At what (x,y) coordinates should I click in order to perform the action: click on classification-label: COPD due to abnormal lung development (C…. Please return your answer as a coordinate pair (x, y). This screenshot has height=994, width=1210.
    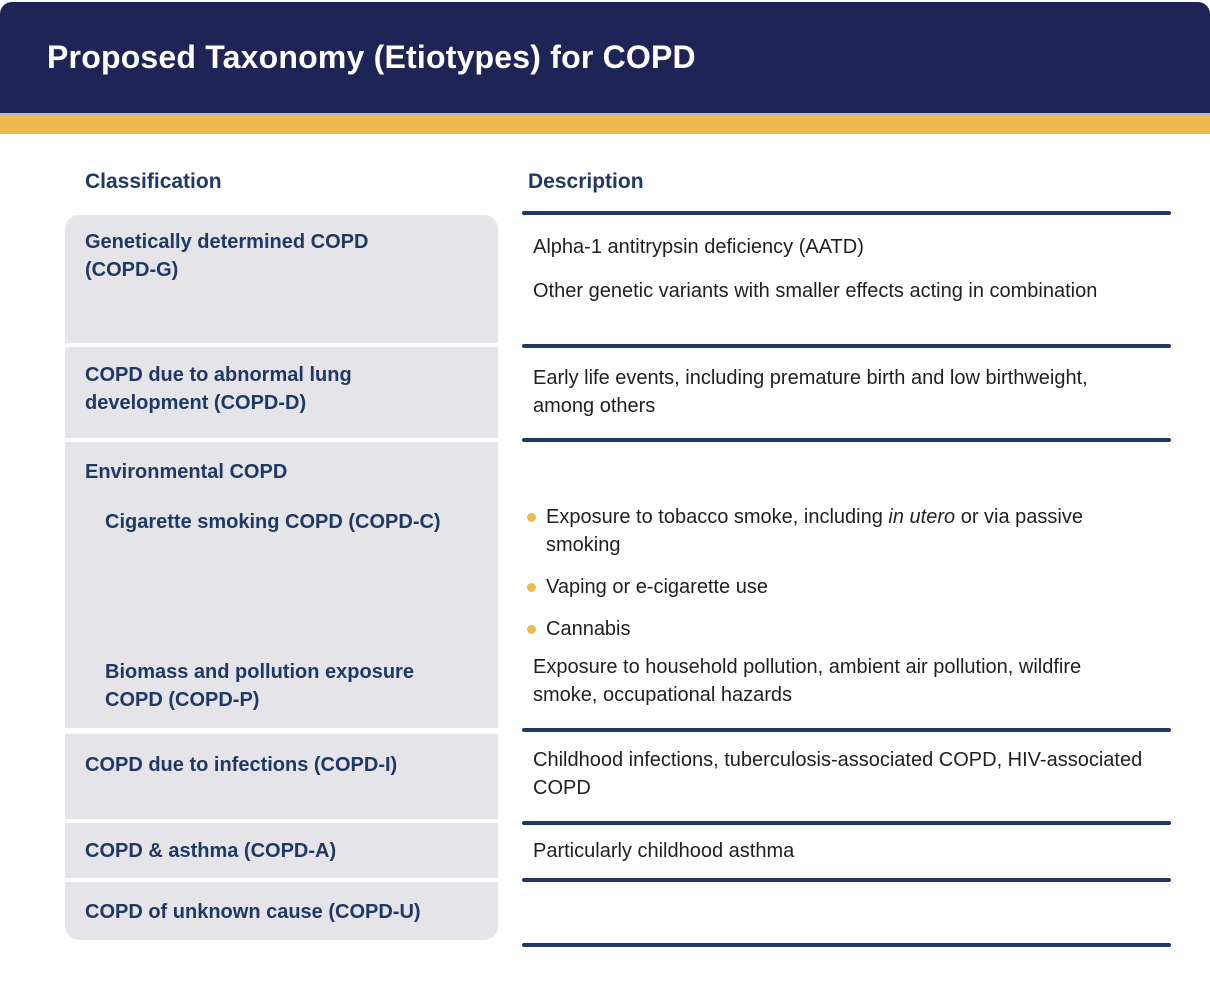
    Looking at the image, I should click on (218, 389).